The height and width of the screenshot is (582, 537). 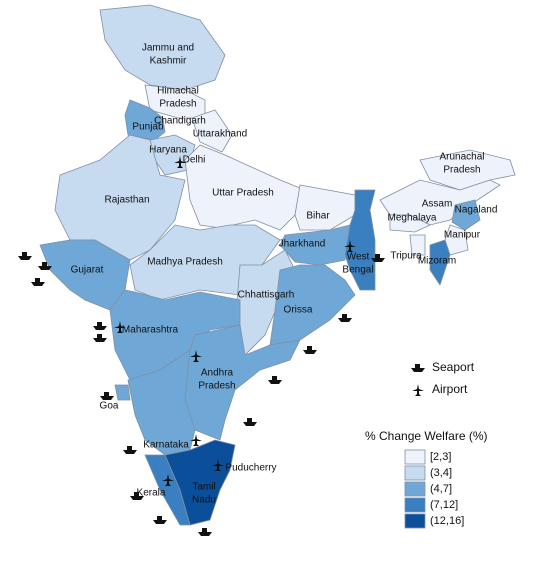 I want to click on region-label: Manipur, so click(x=462, y=235).